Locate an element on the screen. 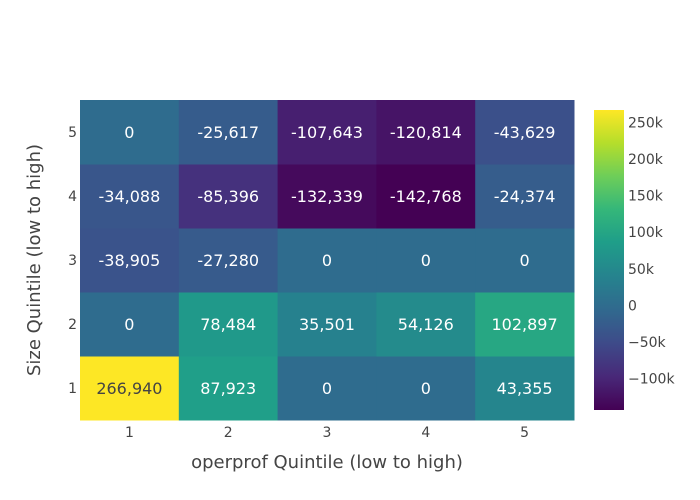 The image size is (700, 500). colorbar: 250k 200k 150k 100k 50k 0 −50k −100k is located at coordinates (634, 260).